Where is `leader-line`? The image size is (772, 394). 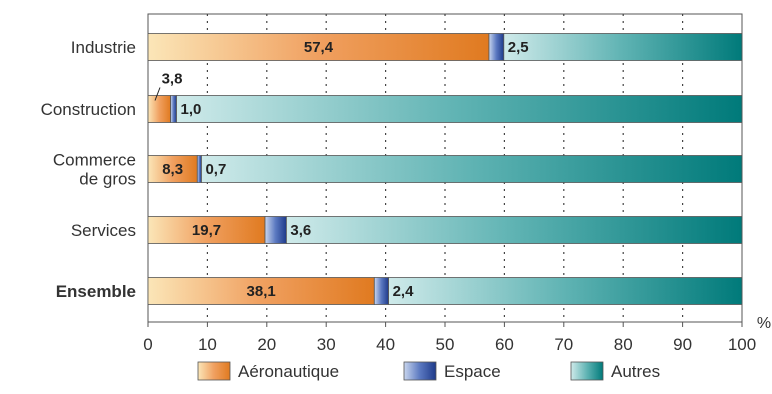
leader-line is located at coordinates (157, 94).